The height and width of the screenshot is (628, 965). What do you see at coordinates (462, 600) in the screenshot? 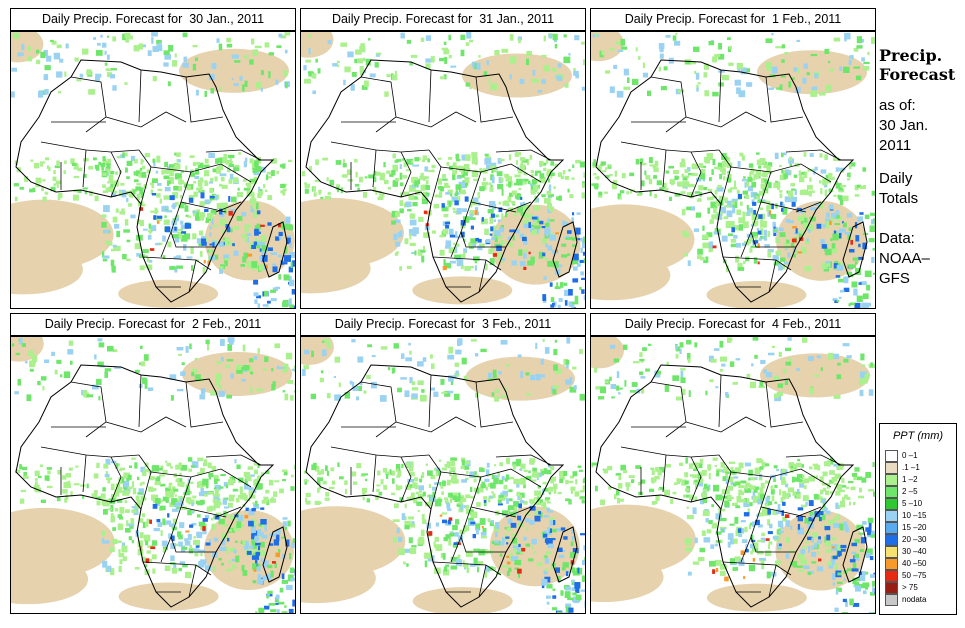
I see `dry-area` at bounding box center [462, 600].